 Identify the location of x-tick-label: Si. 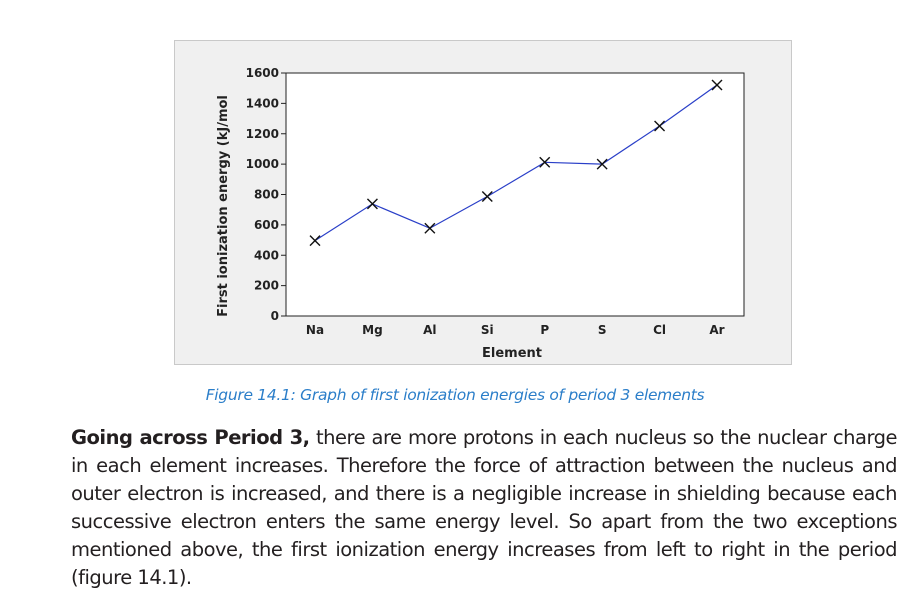
(487, 330).